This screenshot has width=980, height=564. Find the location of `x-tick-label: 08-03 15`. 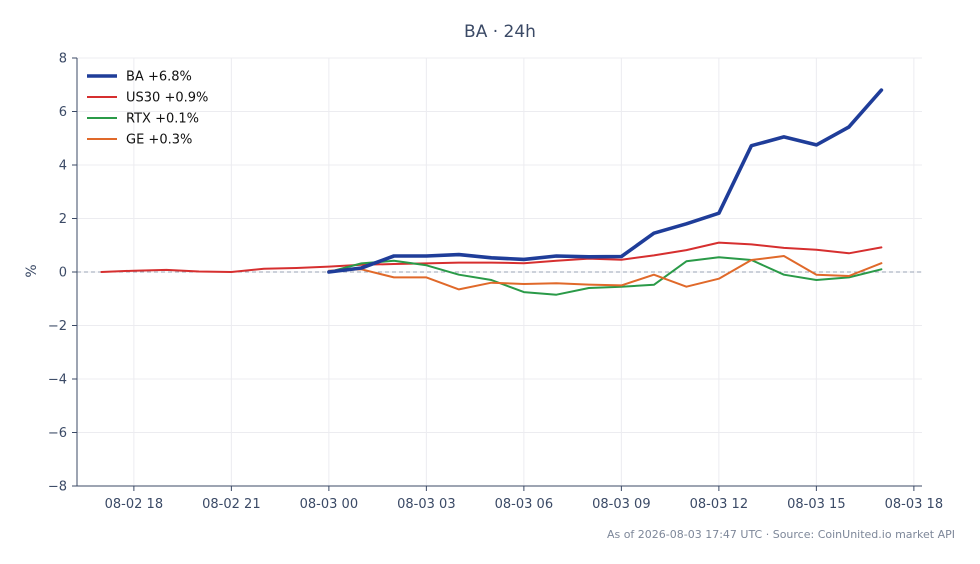

x-tick-label: 08-03 15 is located at coordinates (816, 504).